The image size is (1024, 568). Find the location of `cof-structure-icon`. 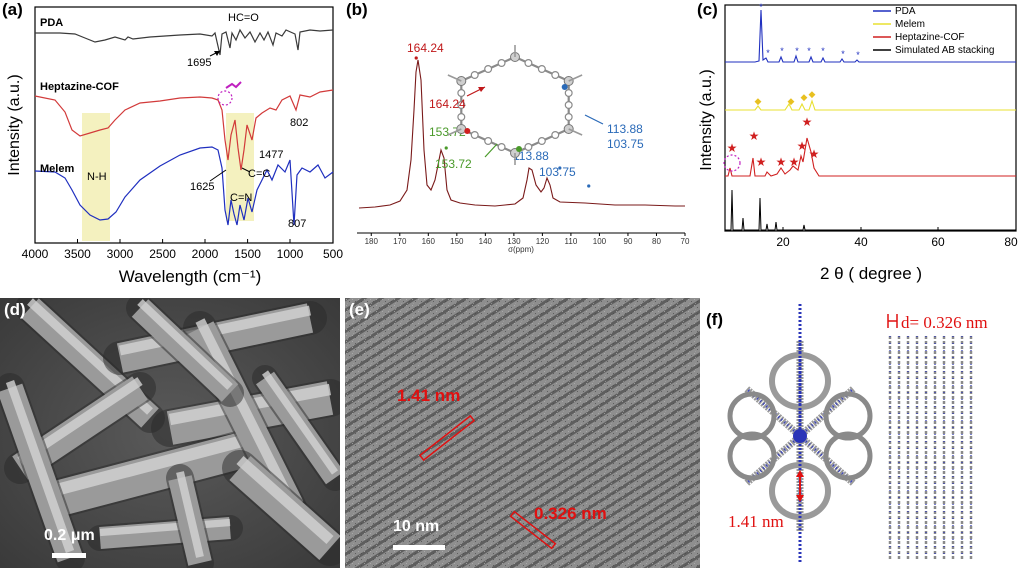

cof-structure-icon is located at coordinates (515, 105).